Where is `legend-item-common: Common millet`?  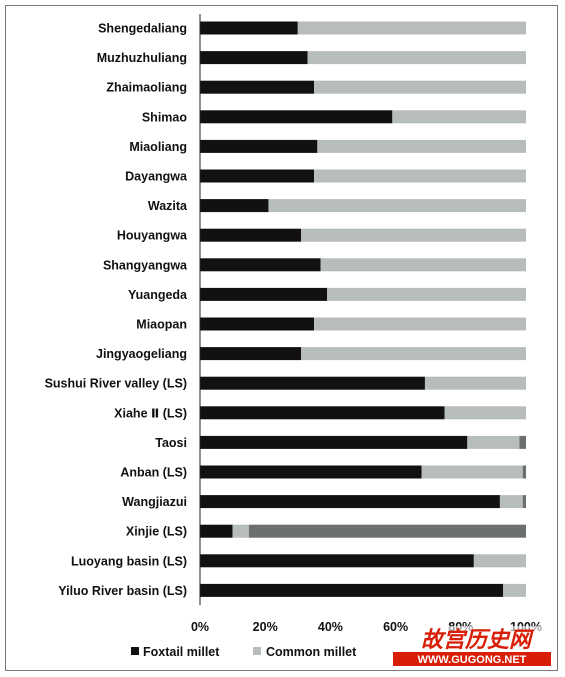 legend-item-common: Common millet is located at coordinates (305, 652).